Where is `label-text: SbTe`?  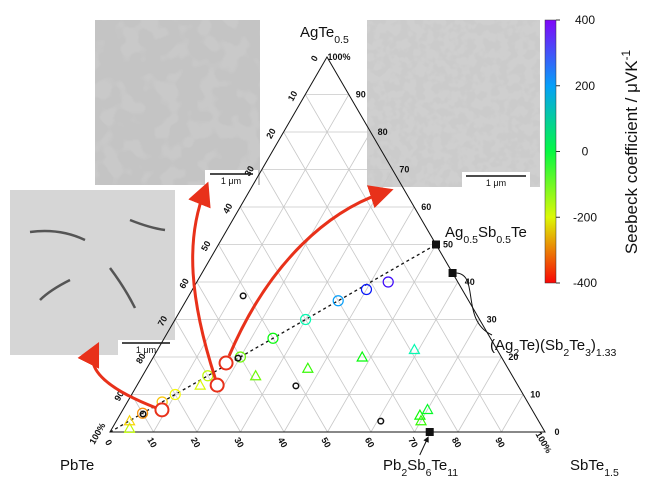 label-text: SbTe is located at coordinates (587, 465).